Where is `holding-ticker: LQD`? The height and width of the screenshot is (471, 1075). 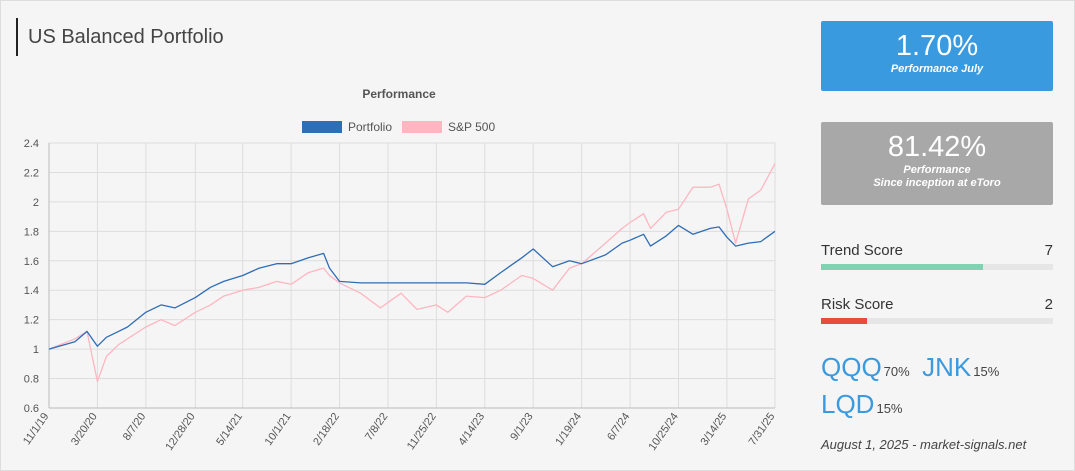
holding-ticker: LQD is located at coordinates (848, 404).